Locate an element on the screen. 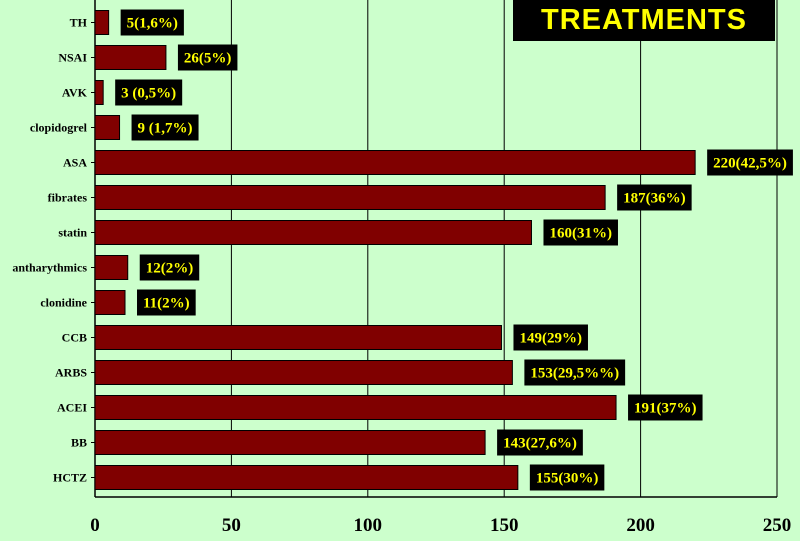 Image resolution: width=800 pixels, height=541 pixels. data-label-th: 5(1,6%) is located at coordinates (152, 22).